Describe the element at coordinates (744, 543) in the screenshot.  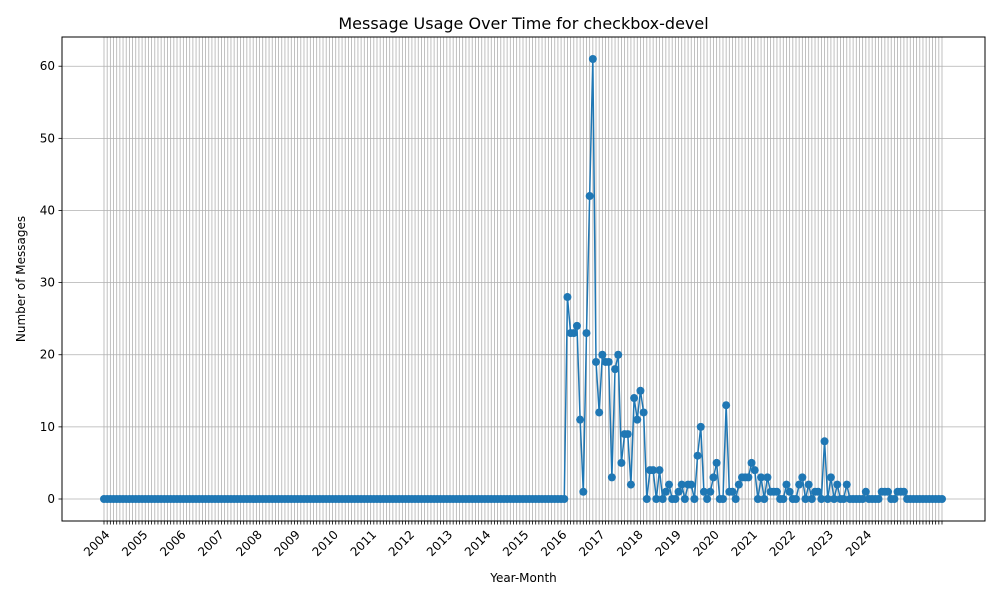
I see `x-tick-label: 2021` at that location.